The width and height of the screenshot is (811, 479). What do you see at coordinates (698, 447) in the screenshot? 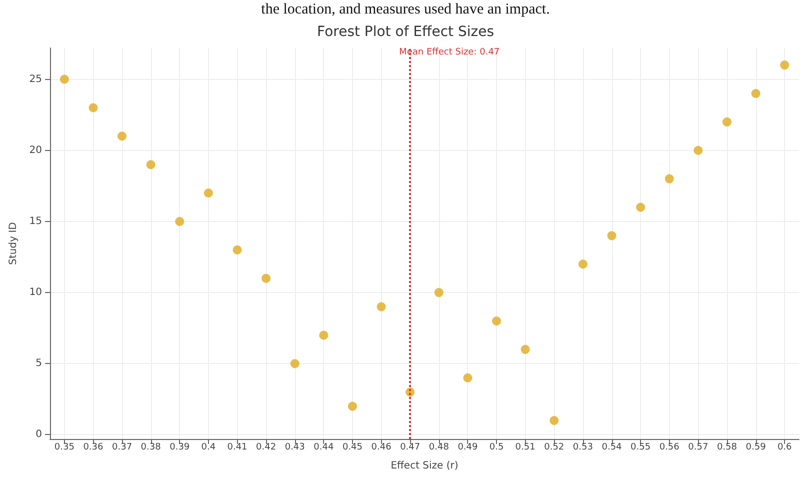
I see `x-tick-label: 0.57` at bounding box center [698, 447].